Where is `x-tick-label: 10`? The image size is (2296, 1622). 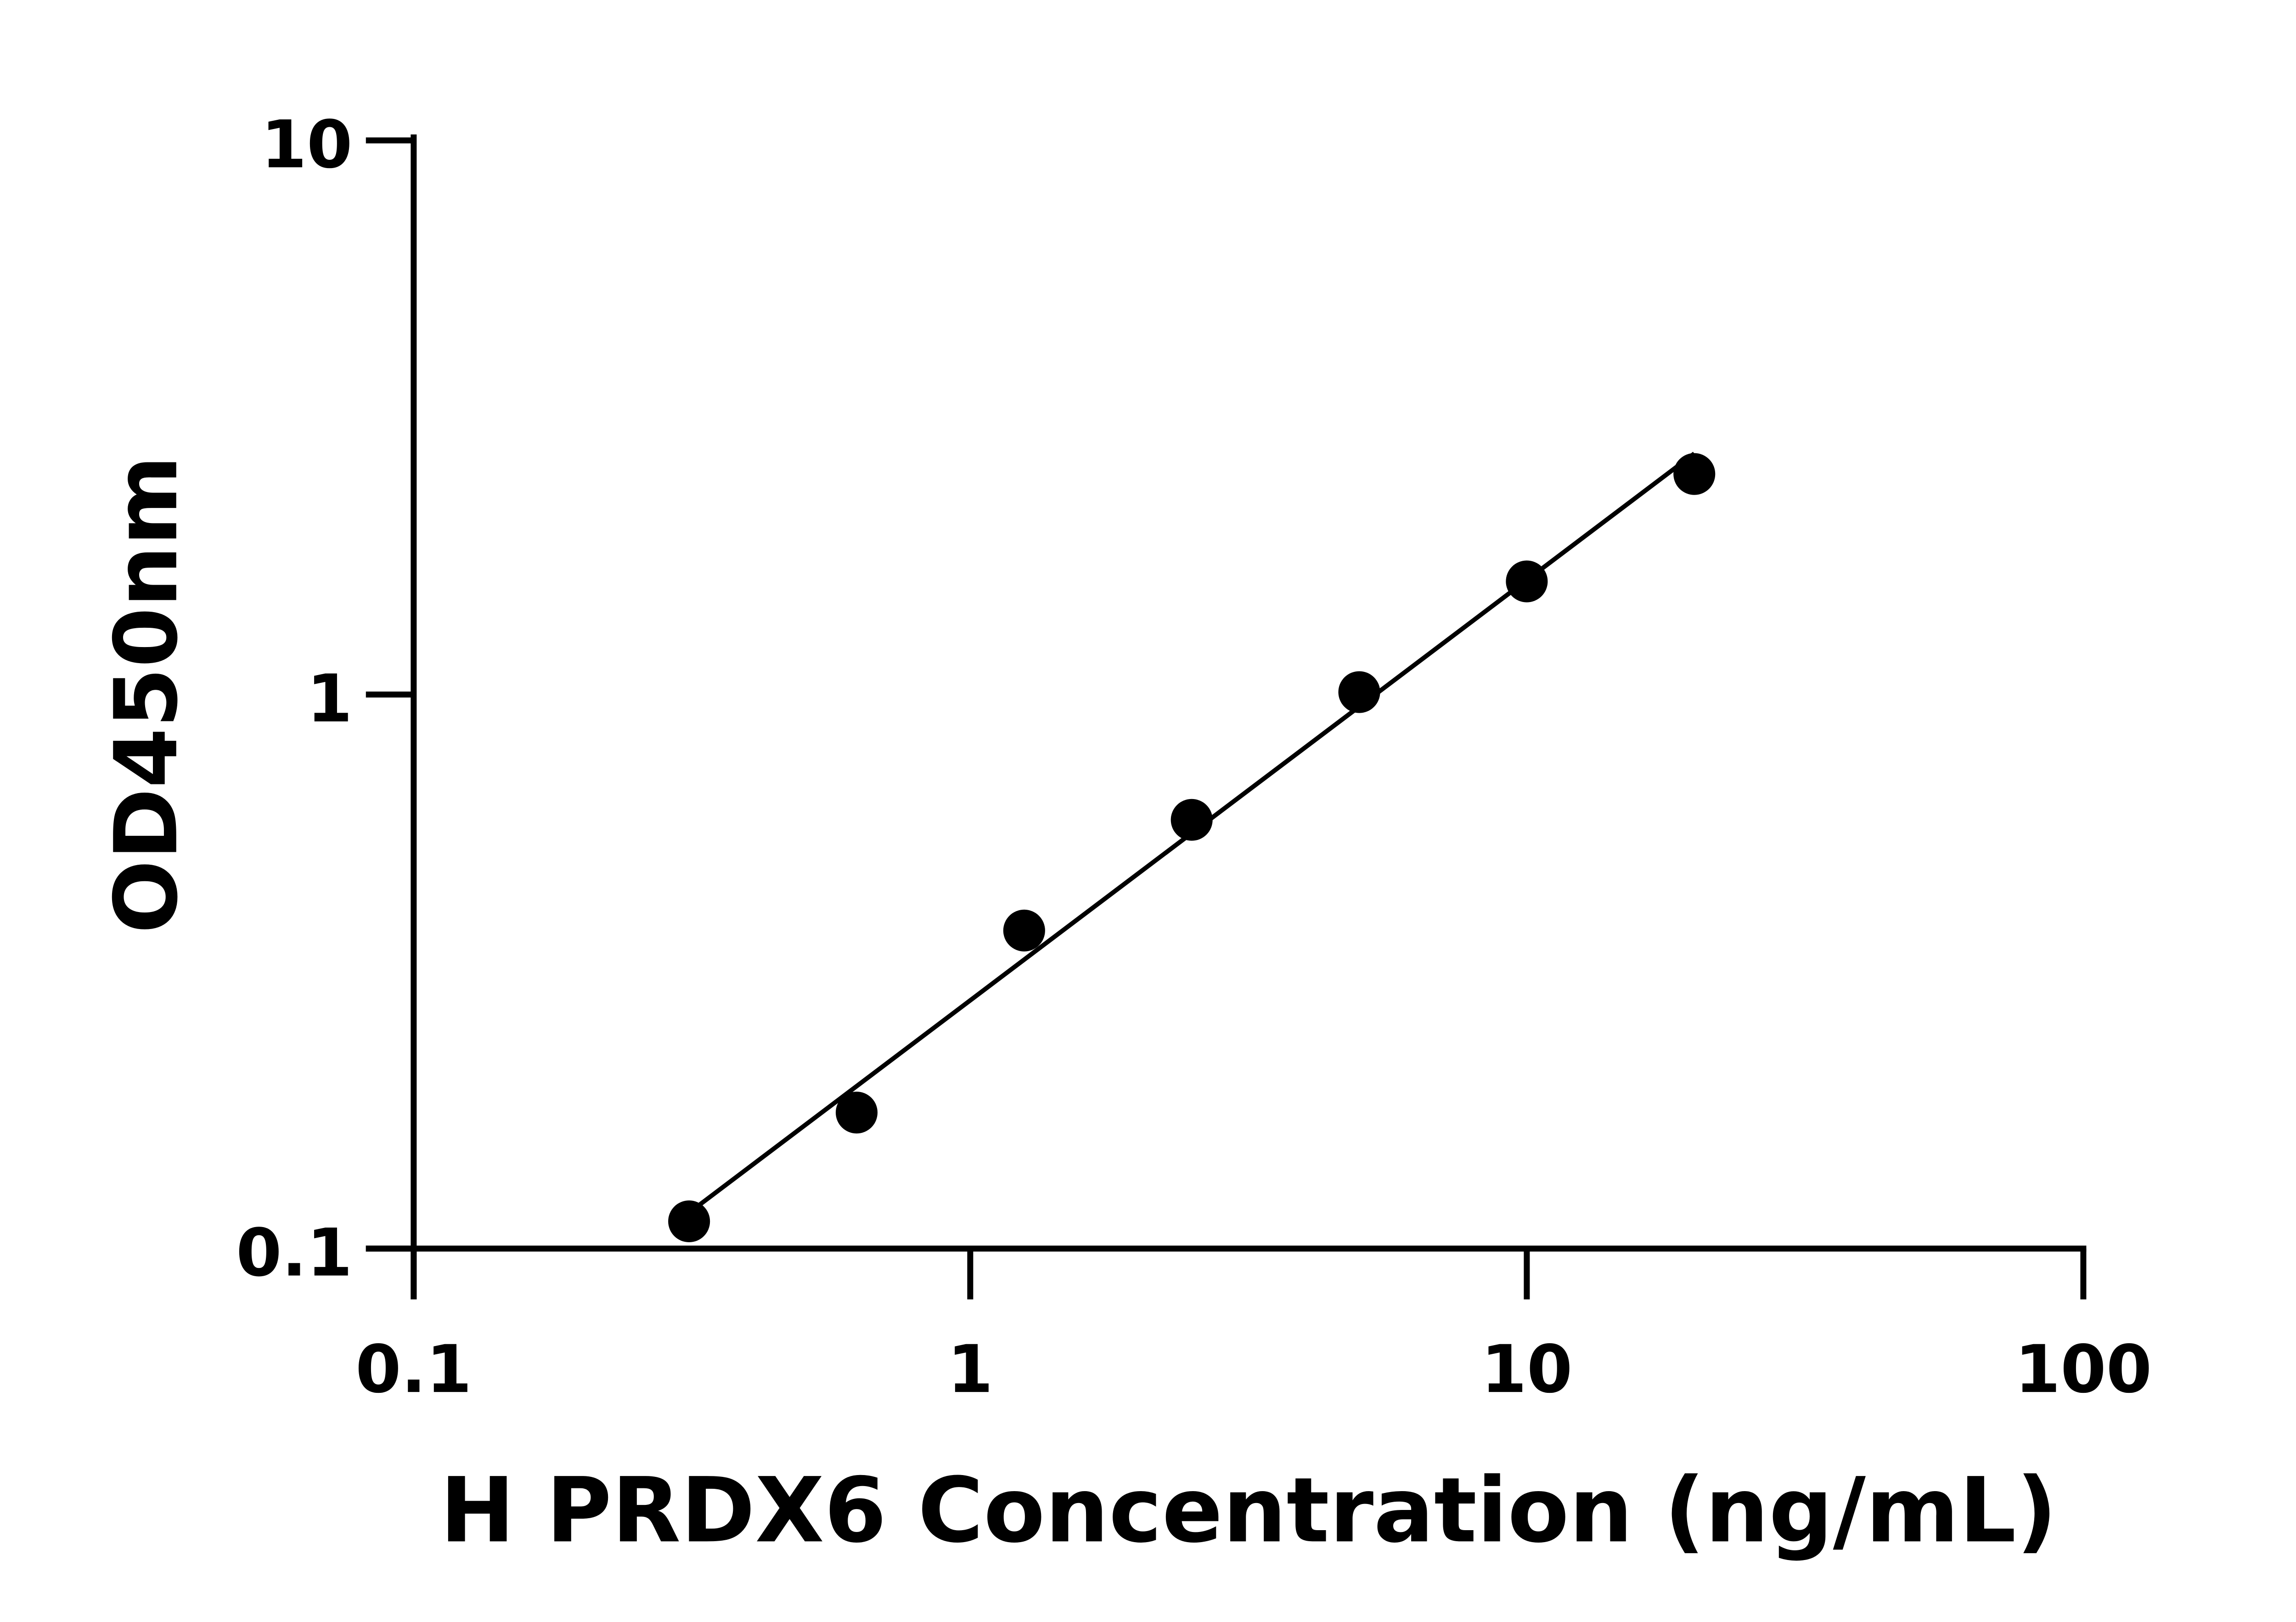 x-tick-label: 10 is located at coordinates (1527, 1369).